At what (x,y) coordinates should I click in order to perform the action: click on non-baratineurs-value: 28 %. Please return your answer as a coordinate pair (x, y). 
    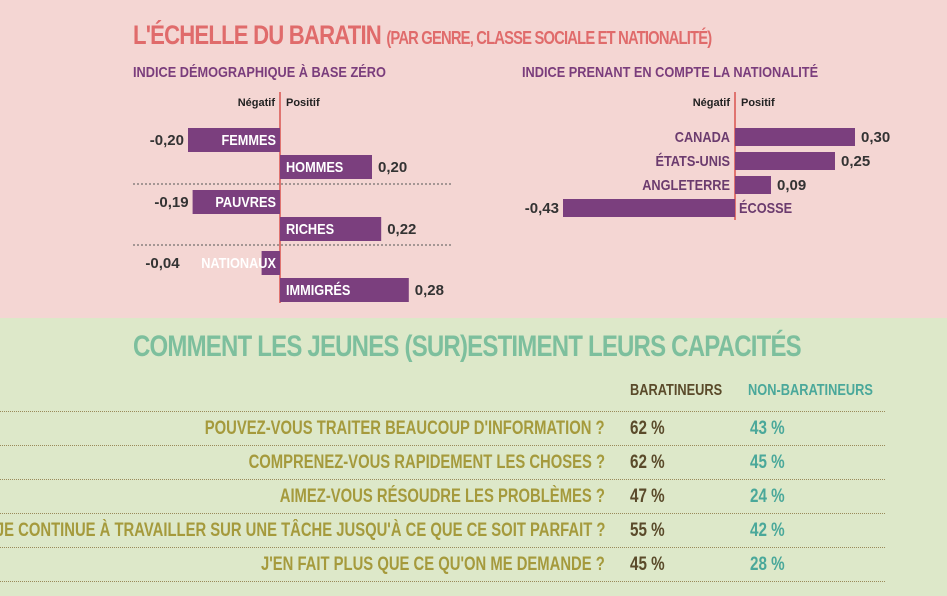
    Looking at the image, I should click on (767, 564).